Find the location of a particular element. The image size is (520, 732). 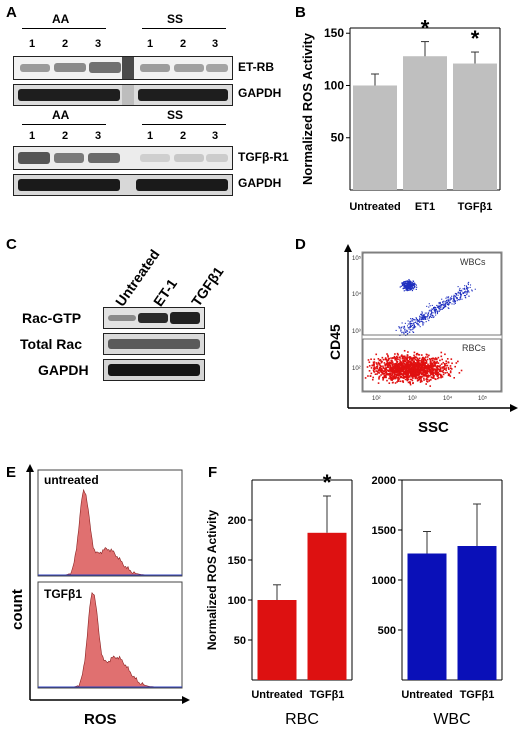

y-tick-label: 1500 is located at coordinates (384, 531).